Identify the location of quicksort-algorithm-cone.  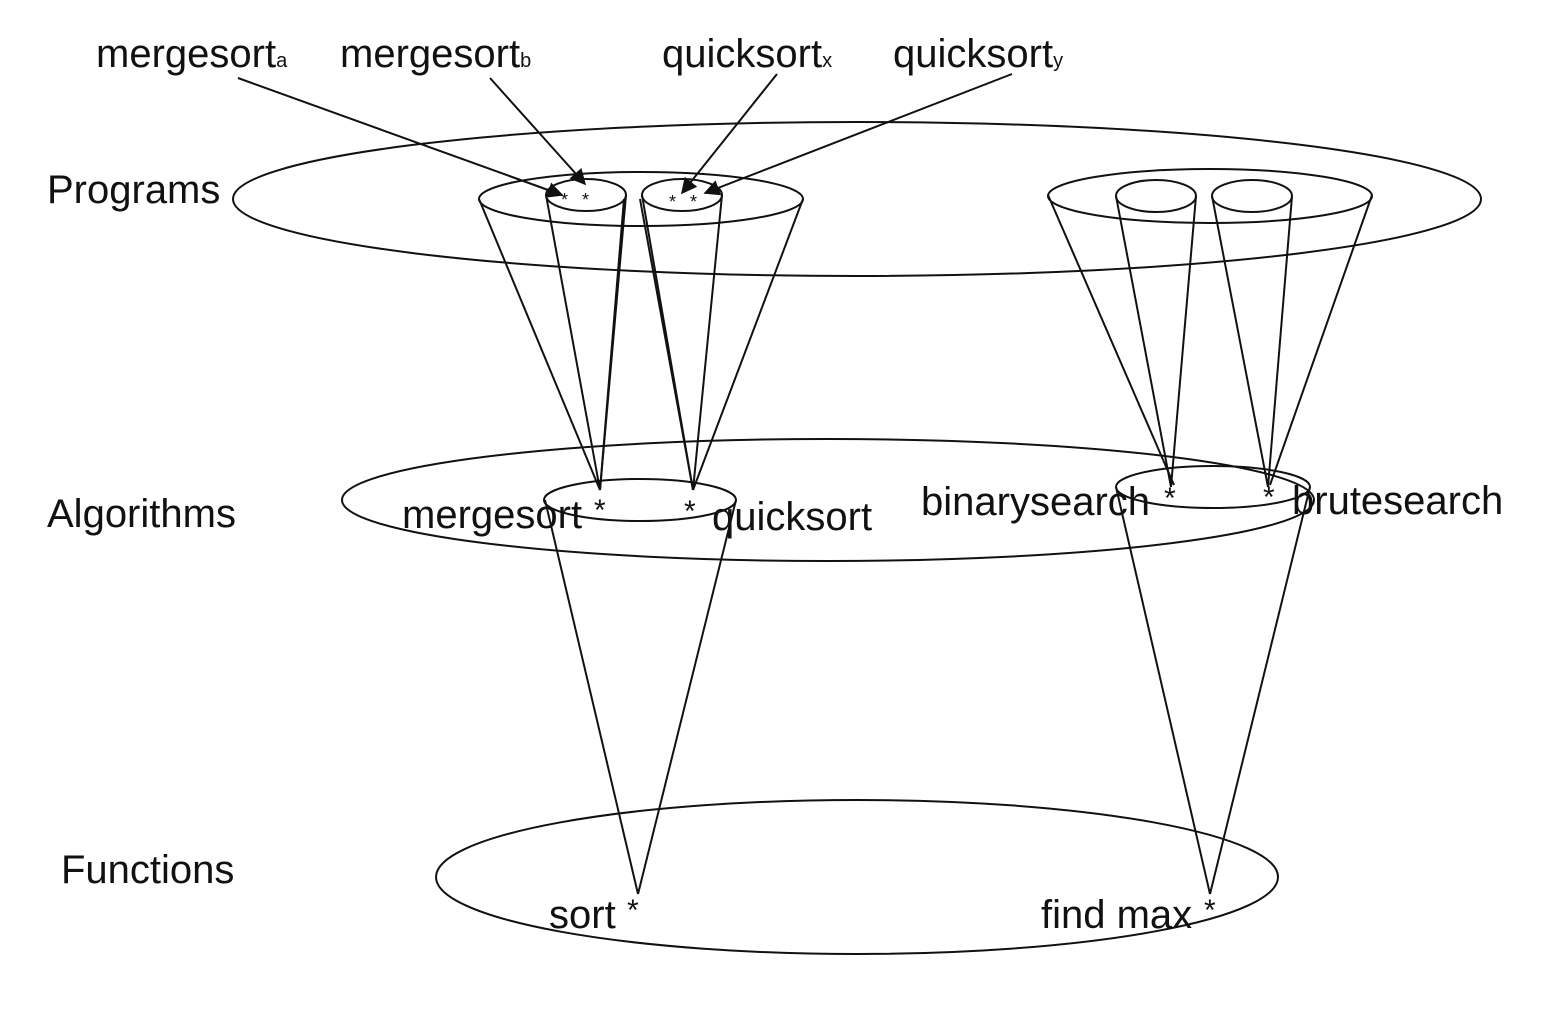
(721, 344).